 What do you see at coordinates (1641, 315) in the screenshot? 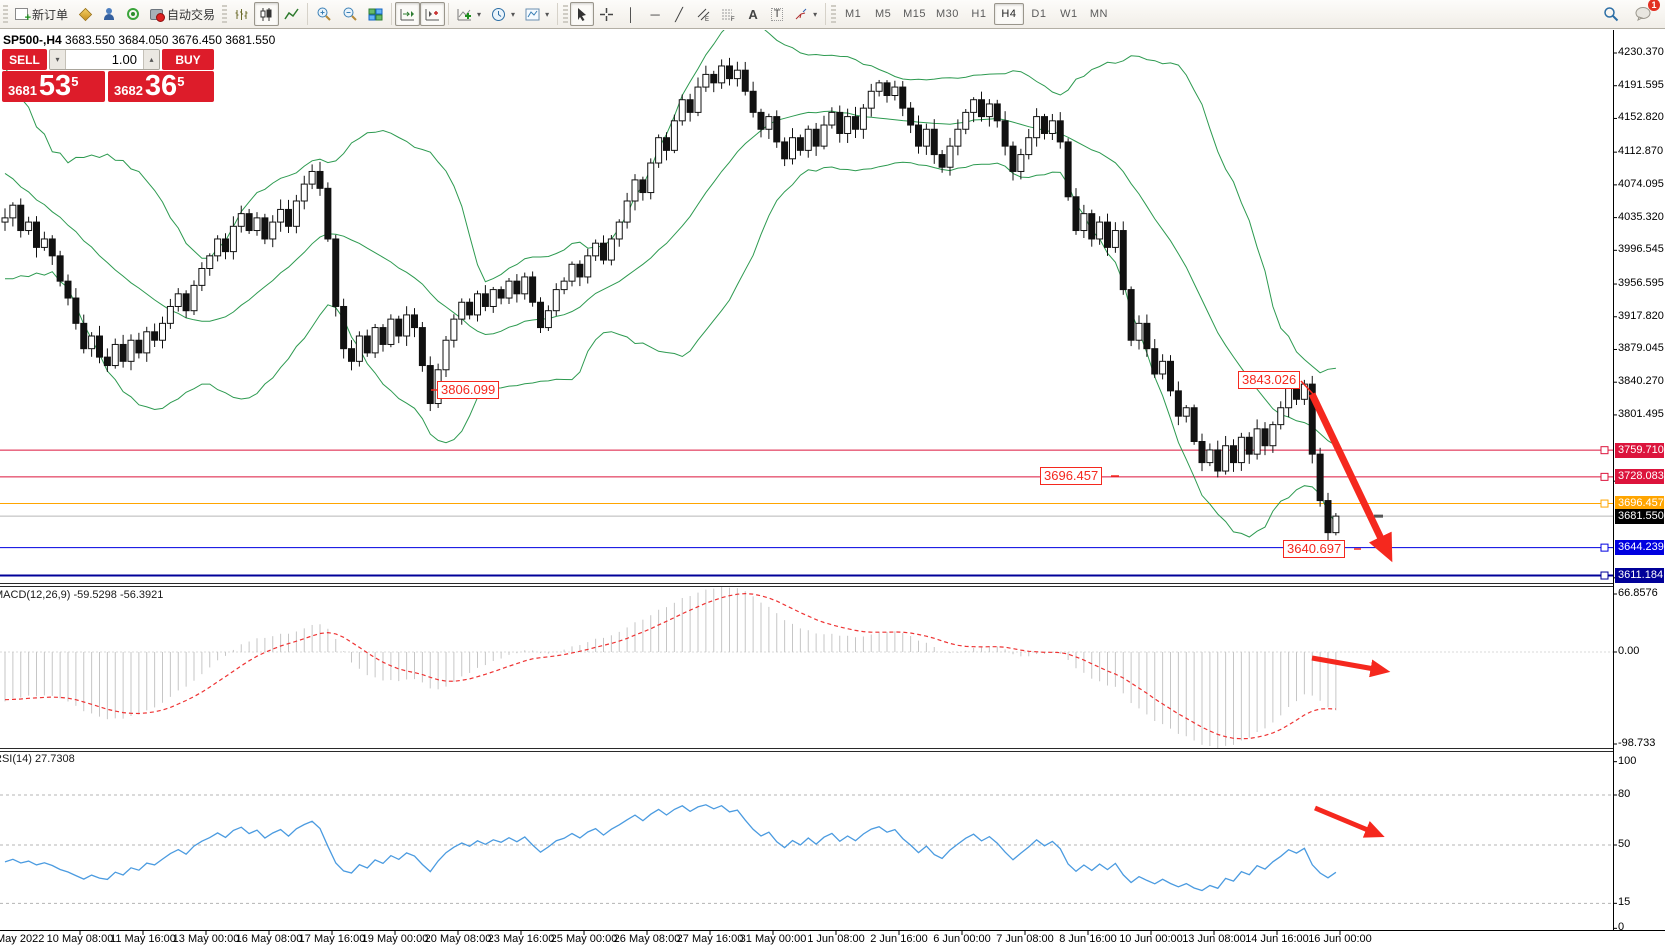
I see `price-axis-tick: 3917.820` at bounding box center [1641, 315].